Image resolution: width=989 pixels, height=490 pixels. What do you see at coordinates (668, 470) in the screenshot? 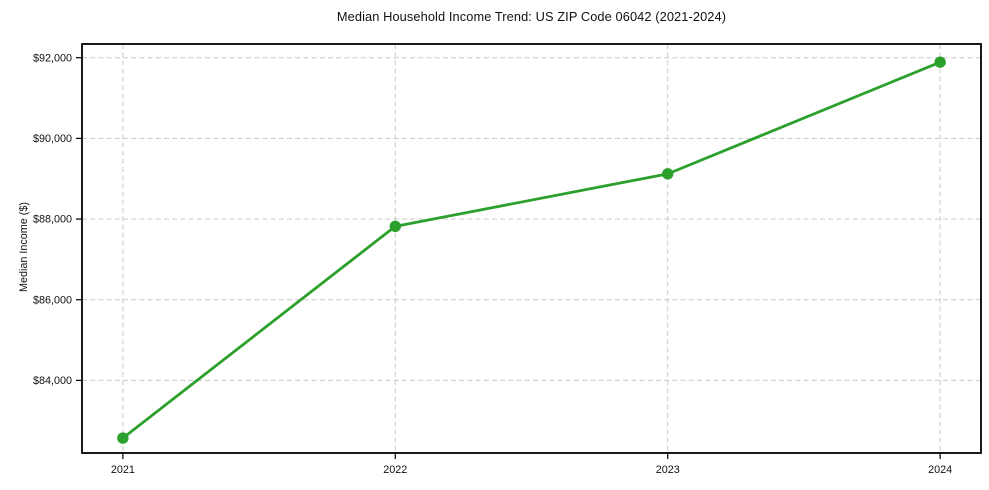
I see `x-tick-label: 2023` at bounding box center [668, 470].